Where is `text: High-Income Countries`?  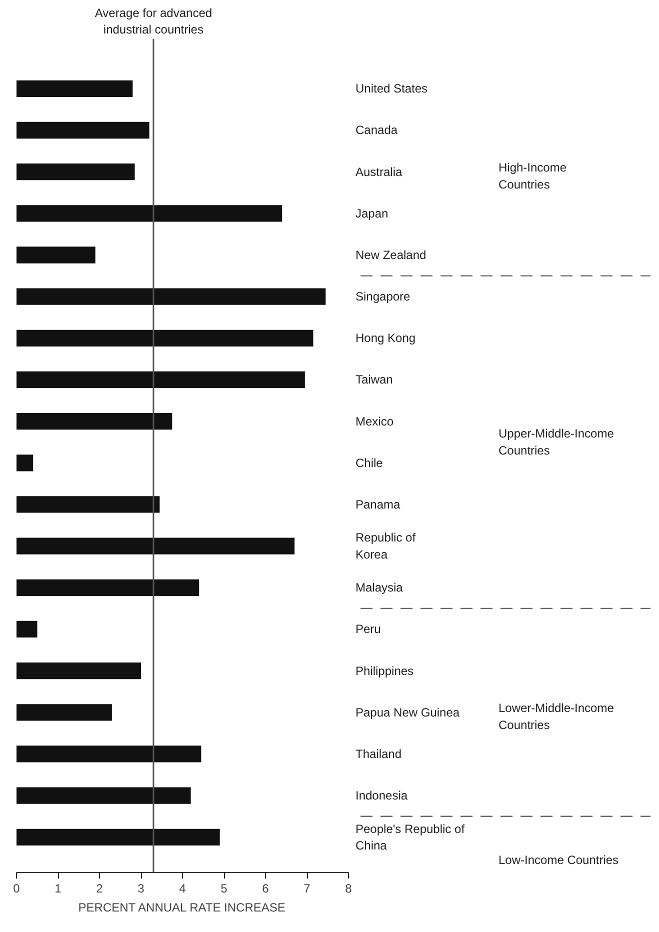
text: High-Income Countries is located at coordinates (532, 176).